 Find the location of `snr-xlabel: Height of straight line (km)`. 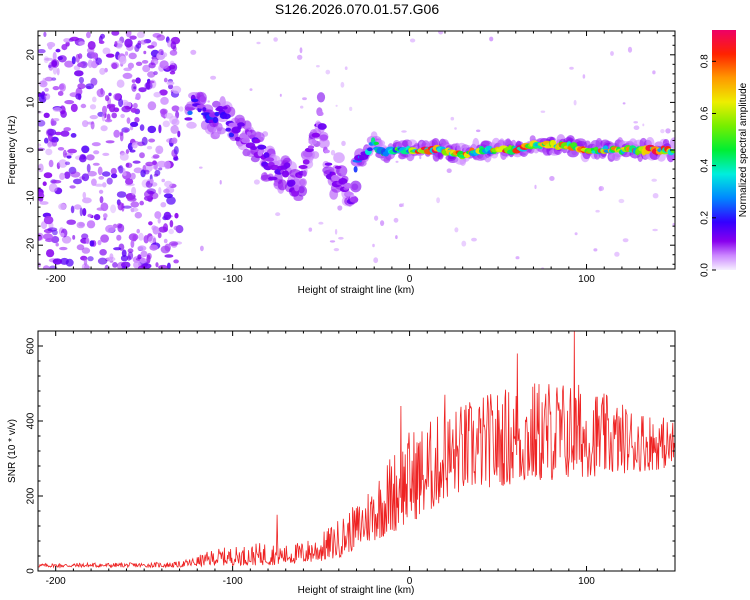

snr-xlabel: Height of straight line (km) is located at coordinates (356, 590).